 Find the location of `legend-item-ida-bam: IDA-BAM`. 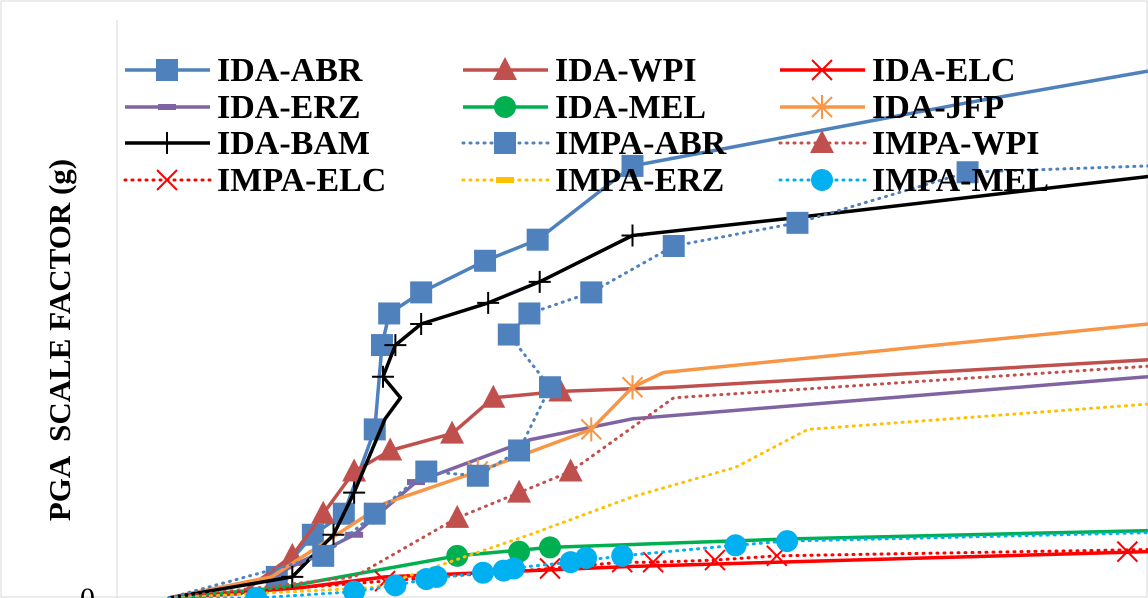

legend-item-ida-bam: IDA-BAM is located at coordinates (247, 143).